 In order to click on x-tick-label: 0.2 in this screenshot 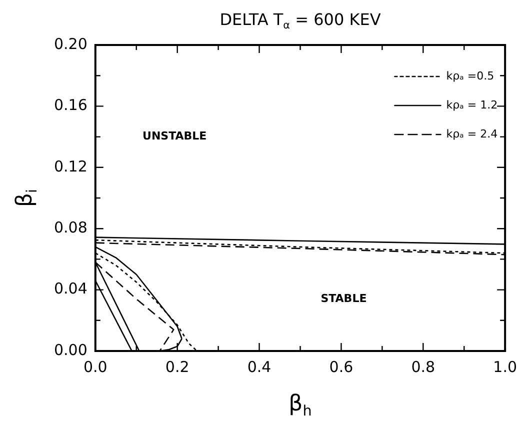, I will do `click(177, 367)`.